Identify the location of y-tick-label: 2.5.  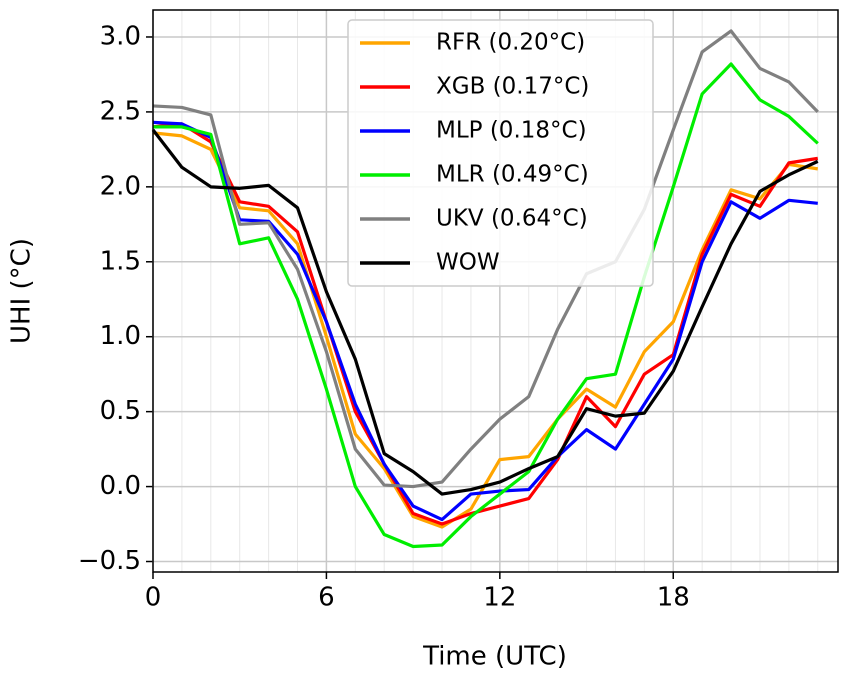
(120, 111).